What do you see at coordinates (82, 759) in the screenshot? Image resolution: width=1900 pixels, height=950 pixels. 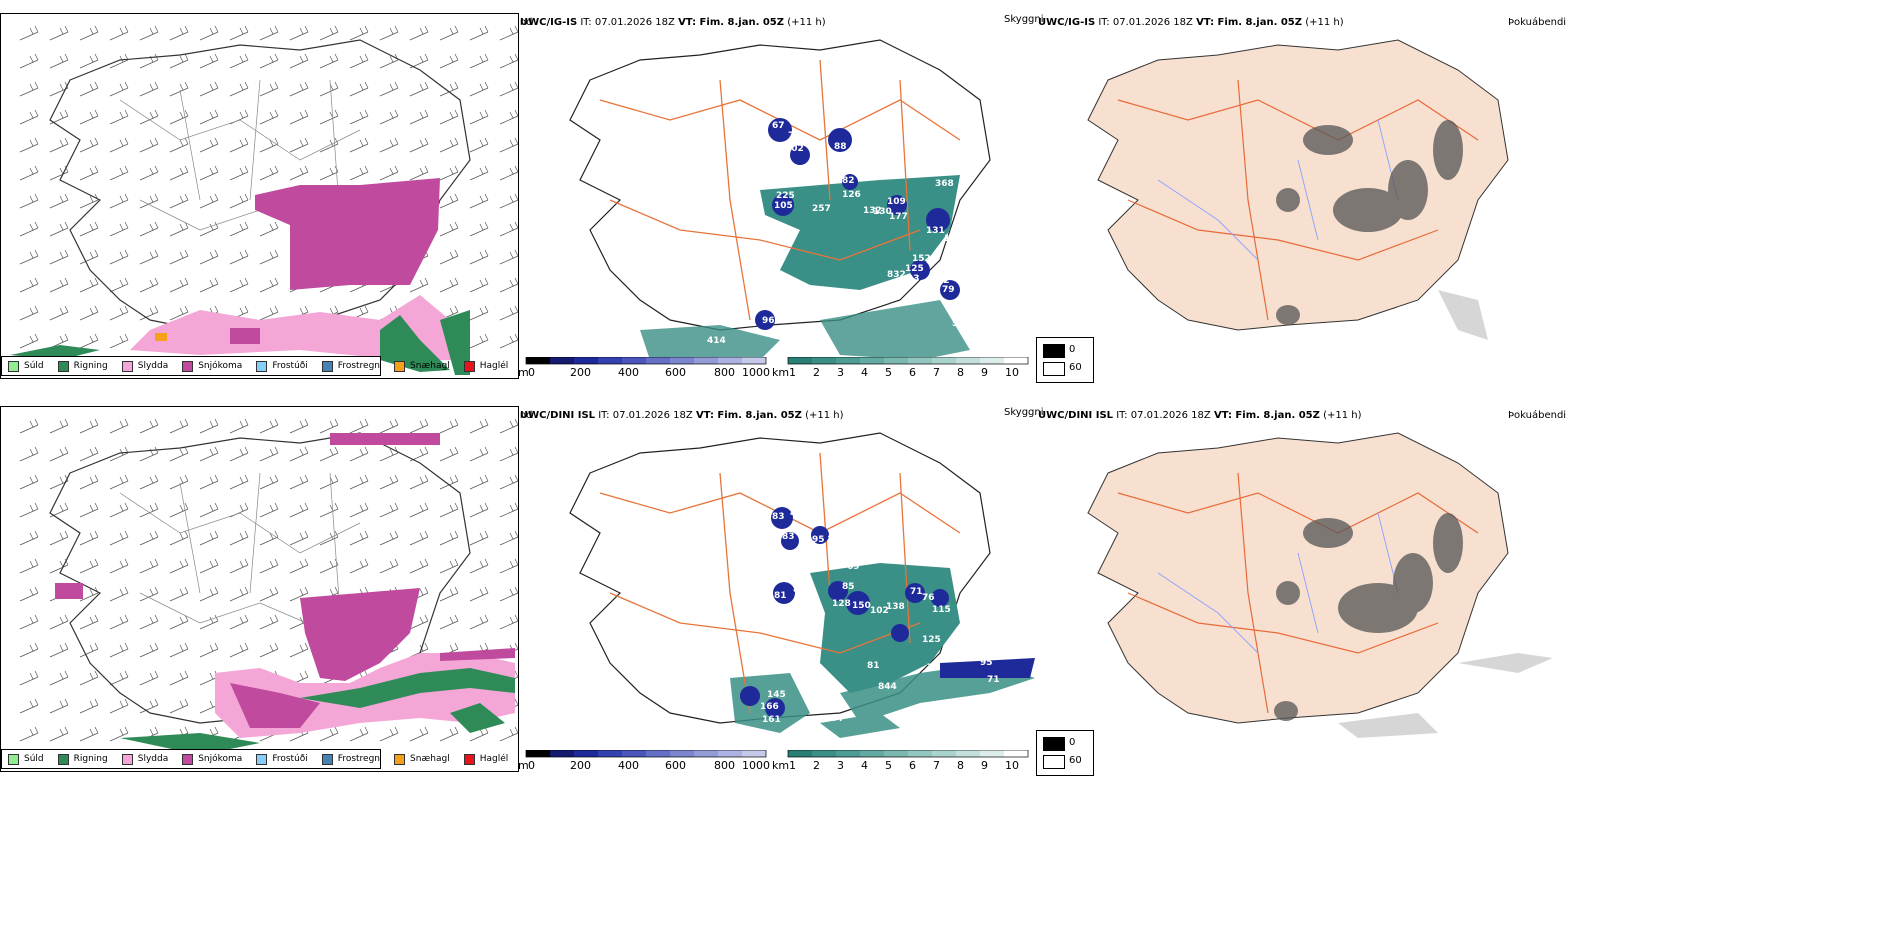 I see `legend-item: Rigning` at bounding box center [82, 759].